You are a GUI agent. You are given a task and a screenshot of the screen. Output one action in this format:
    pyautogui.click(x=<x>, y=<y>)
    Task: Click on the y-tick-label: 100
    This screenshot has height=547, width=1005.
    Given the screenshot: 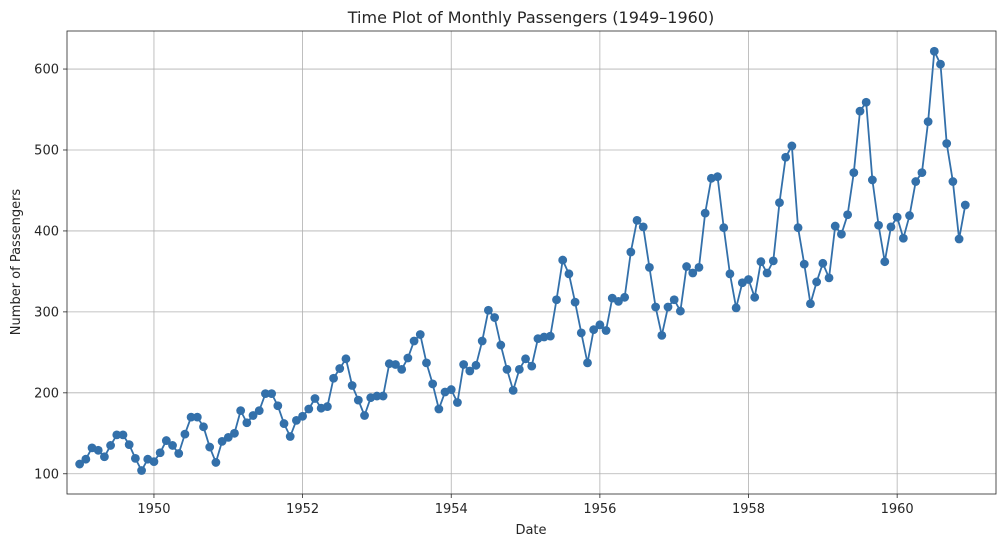 What is the action you would take?
    pyautogui.click(x=46, y=474)
    